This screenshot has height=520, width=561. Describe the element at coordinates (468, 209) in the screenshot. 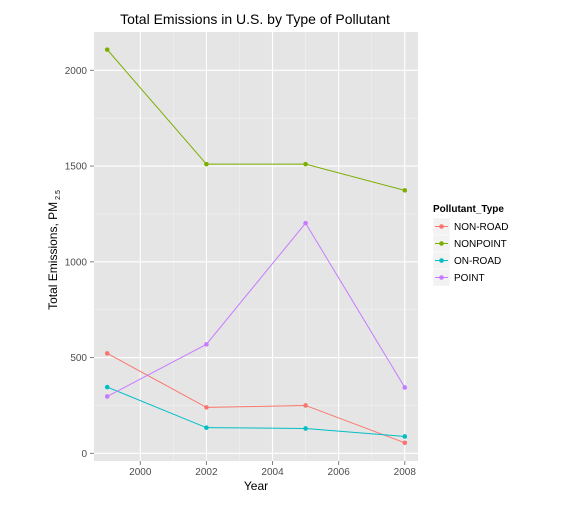

I see `legend-title: Pollutant_Type` at that location.